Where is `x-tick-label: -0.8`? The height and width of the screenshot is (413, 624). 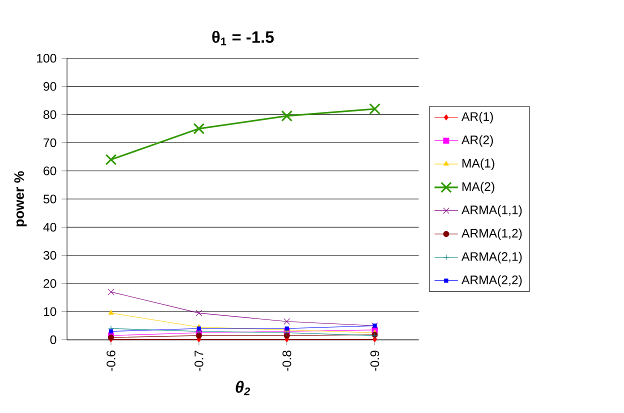
x-tick-label: -0.8 is located at coordinates (287, 360).